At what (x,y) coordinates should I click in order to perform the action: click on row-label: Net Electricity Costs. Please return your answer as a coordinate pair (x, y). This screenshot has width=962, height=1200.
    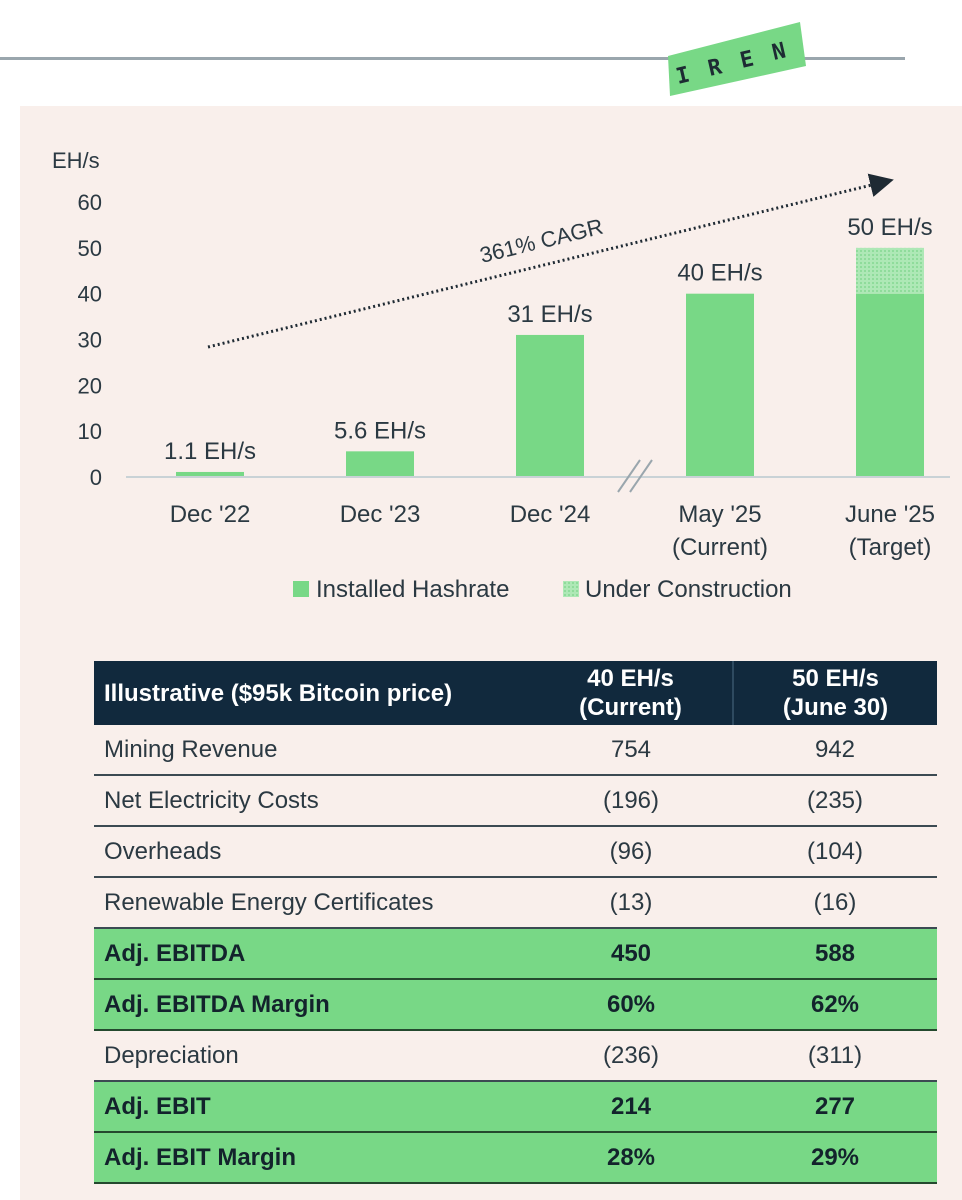
    Looking at the image, I should click on (311, 801).